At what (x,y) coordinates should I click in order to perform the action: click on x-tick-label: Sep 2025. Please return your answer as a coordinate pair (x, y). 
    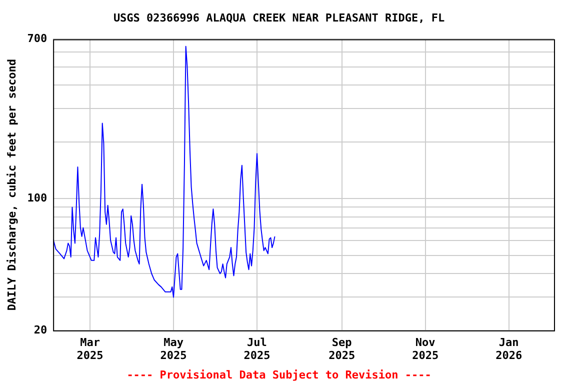
    Looking at the image, I should click on (342, 349).